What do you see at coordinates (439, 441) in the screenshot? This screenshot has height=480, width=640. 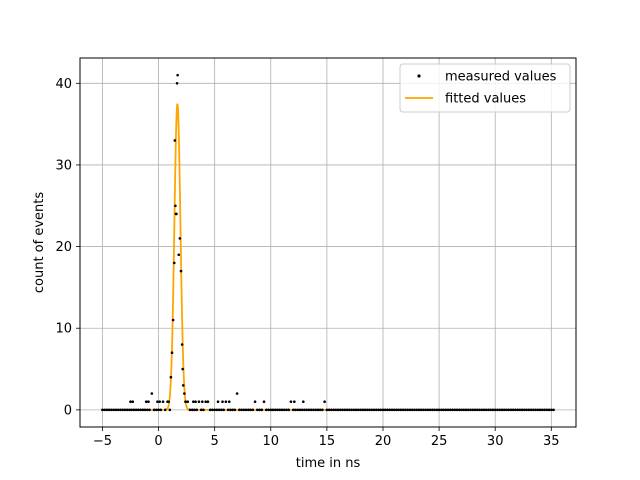 I see `x-tick-label: 25` at bounding box center [439, 441].